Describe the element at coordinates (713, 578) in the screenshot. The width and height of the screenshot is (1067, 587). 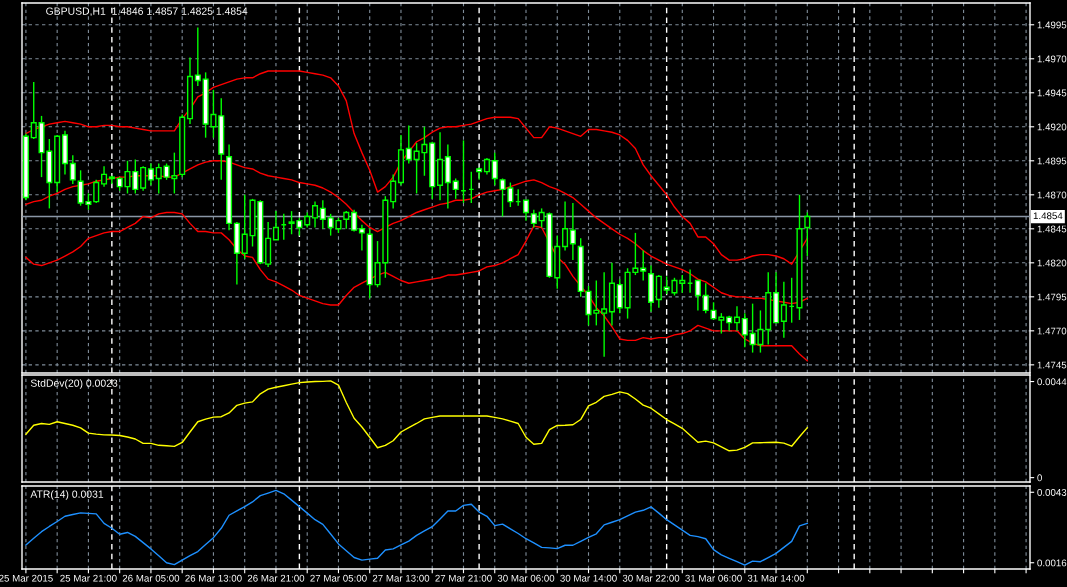
I see `x-tick-label: 31 Mar 06:00` at that location.